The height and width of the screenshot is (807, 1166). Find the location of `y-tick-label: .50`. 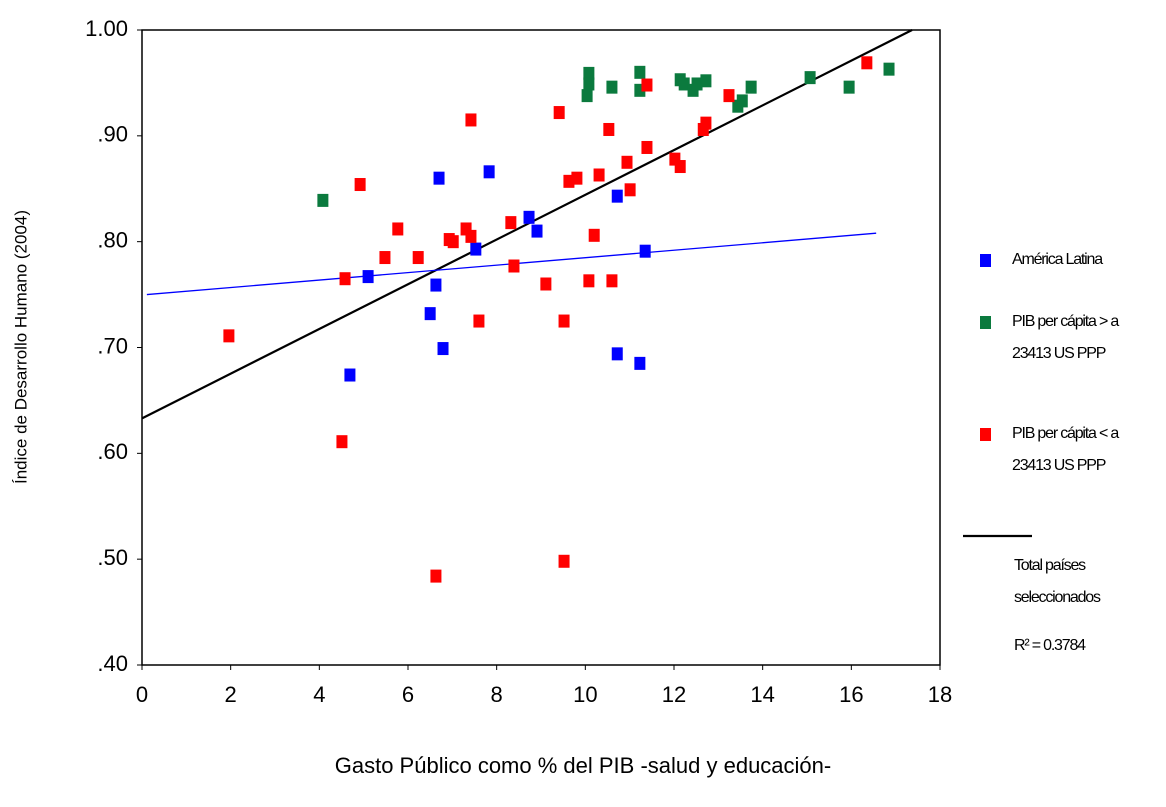

y-tick-label: .50 is located at coordinates (112, 557).